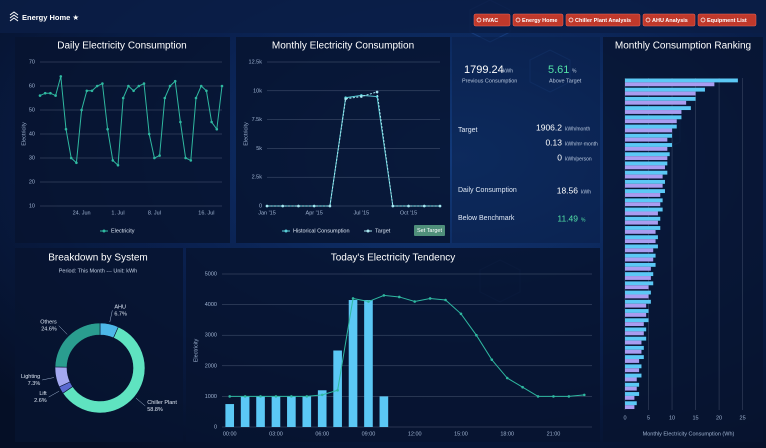 This screenshot has width=766, height=448. Describe the element at coordinates (14, 16) in the screenshot. I see `logo-icon` at that location.